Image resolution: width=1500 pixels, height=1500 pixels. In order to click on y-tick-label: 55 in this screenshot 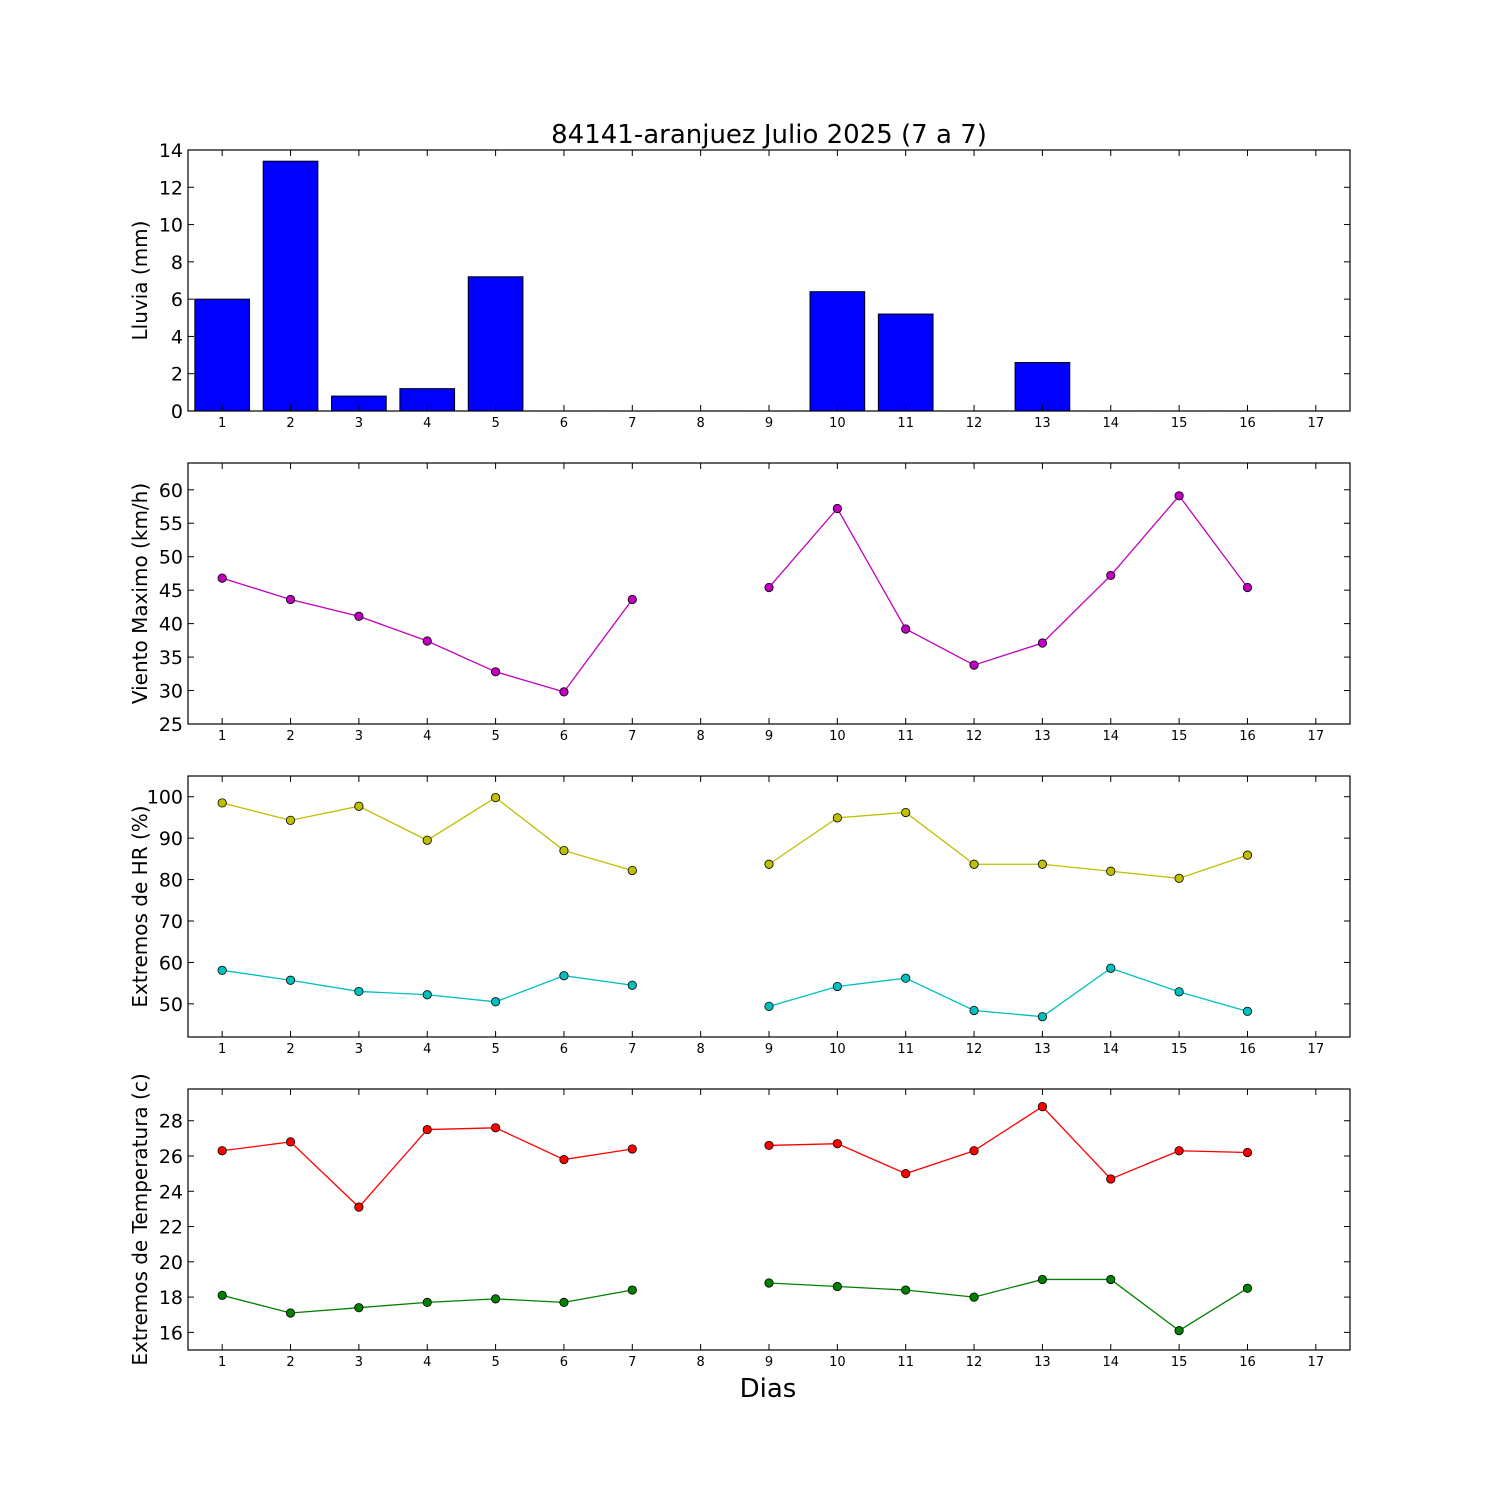, I will do `click(171, 524)`.